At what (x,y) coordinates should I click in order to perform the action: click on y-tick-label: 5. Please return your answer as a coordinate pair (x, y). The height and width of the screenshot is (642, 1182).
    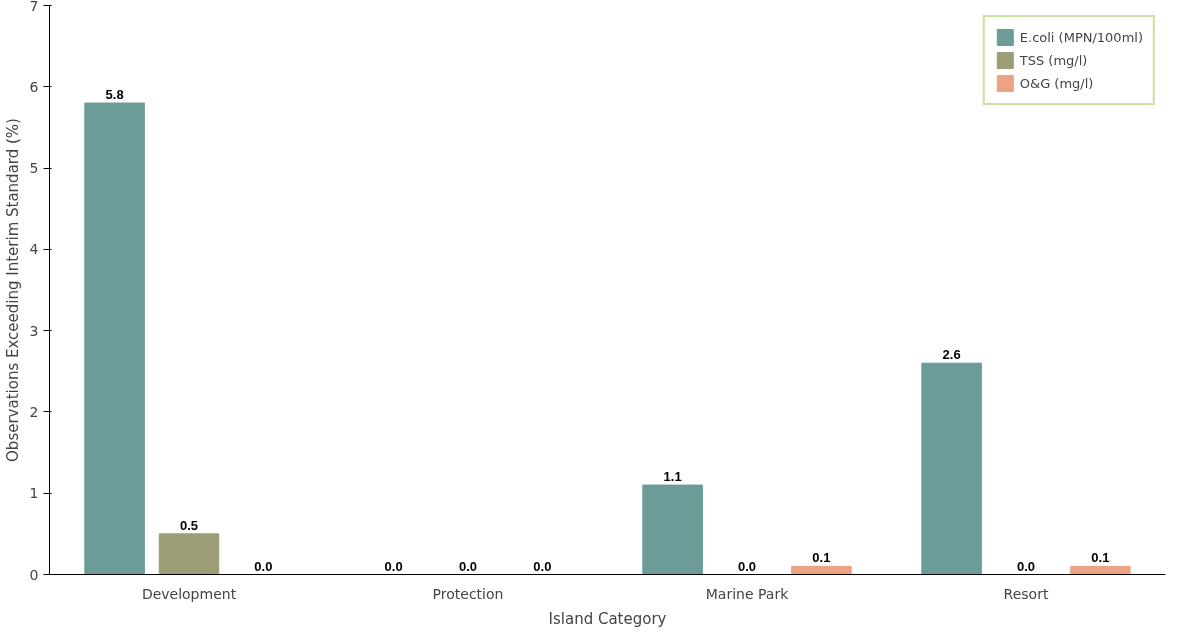
    Looking at the image, I should click on (34, 168).